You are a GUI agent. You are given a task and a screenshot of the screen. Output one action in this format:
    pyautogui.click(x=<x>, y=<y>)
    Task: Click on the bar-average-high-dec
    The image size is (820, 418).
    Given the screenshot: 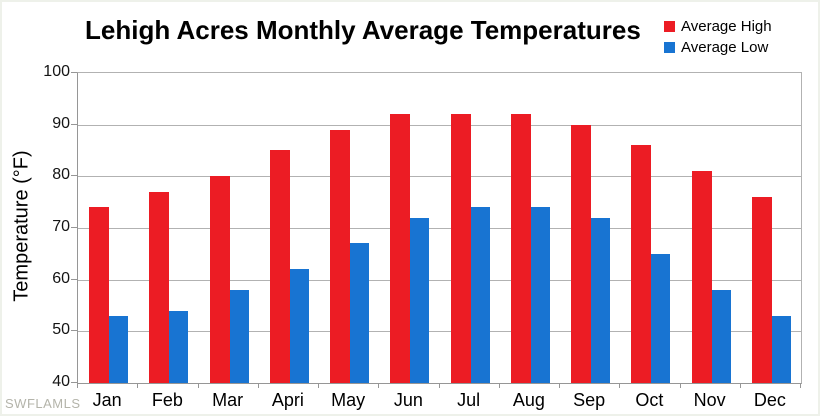 What is the action you would take?
    pyautogui.click(x=762, y=290)
    